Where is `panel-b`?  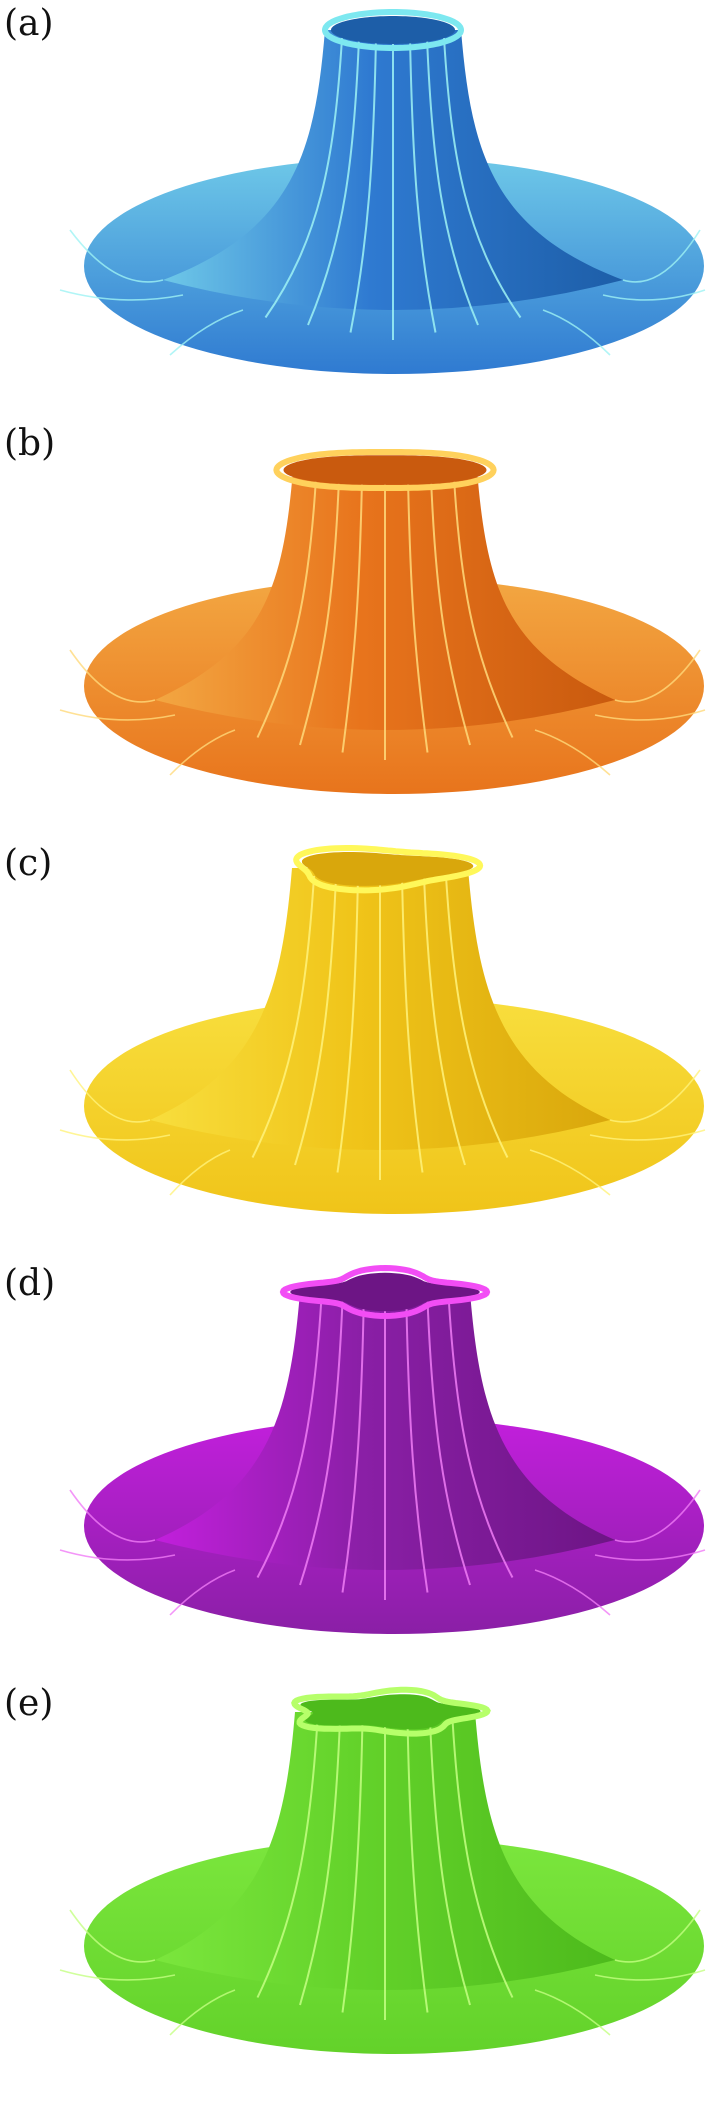 panel-b is located at coordinates (382, 623).